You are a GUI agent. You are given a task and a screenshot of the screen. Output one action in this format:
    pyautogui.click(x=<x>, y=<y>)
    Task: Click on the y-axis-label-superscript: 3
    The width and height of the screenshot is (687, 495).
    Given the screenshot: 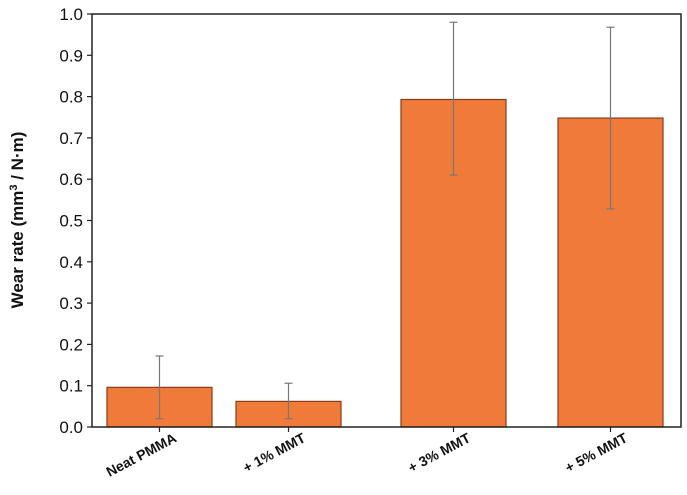 What is the action you would take?
    pyautogui.click(x=14, y=187)
    